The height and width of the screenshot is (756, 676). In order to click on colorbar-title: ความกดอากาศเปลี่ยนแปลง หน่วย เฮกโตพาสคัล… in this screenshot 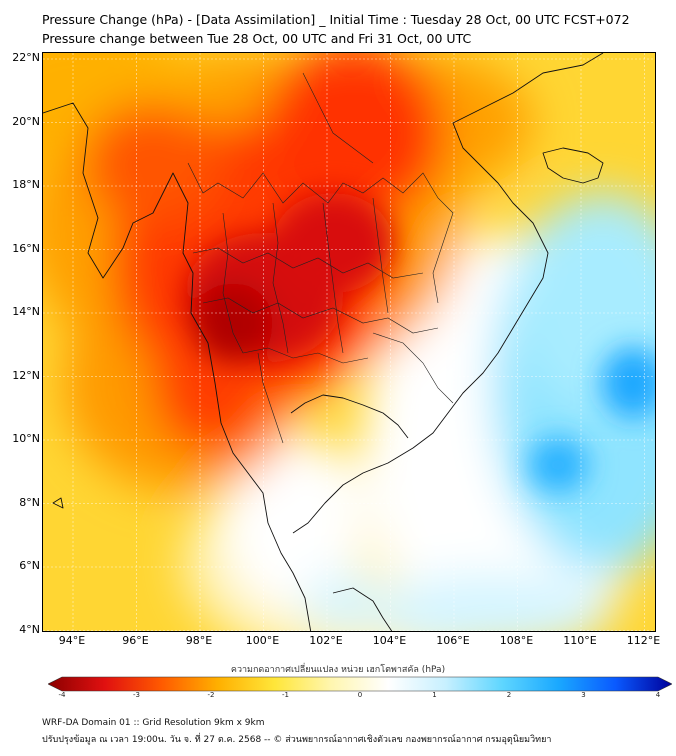, I will do `click(338, 670)`.